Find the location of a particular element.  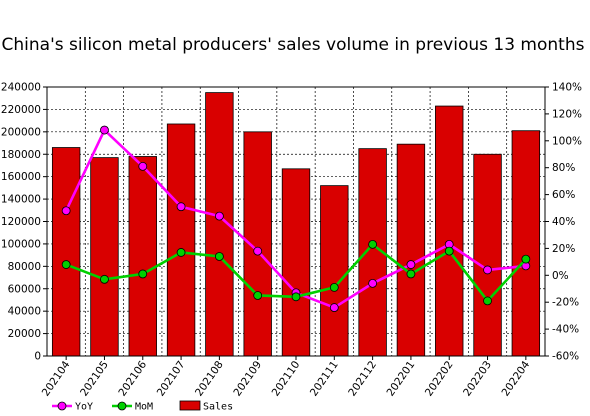

x-tick-label: 202201 is located at coordinates (401, 379).